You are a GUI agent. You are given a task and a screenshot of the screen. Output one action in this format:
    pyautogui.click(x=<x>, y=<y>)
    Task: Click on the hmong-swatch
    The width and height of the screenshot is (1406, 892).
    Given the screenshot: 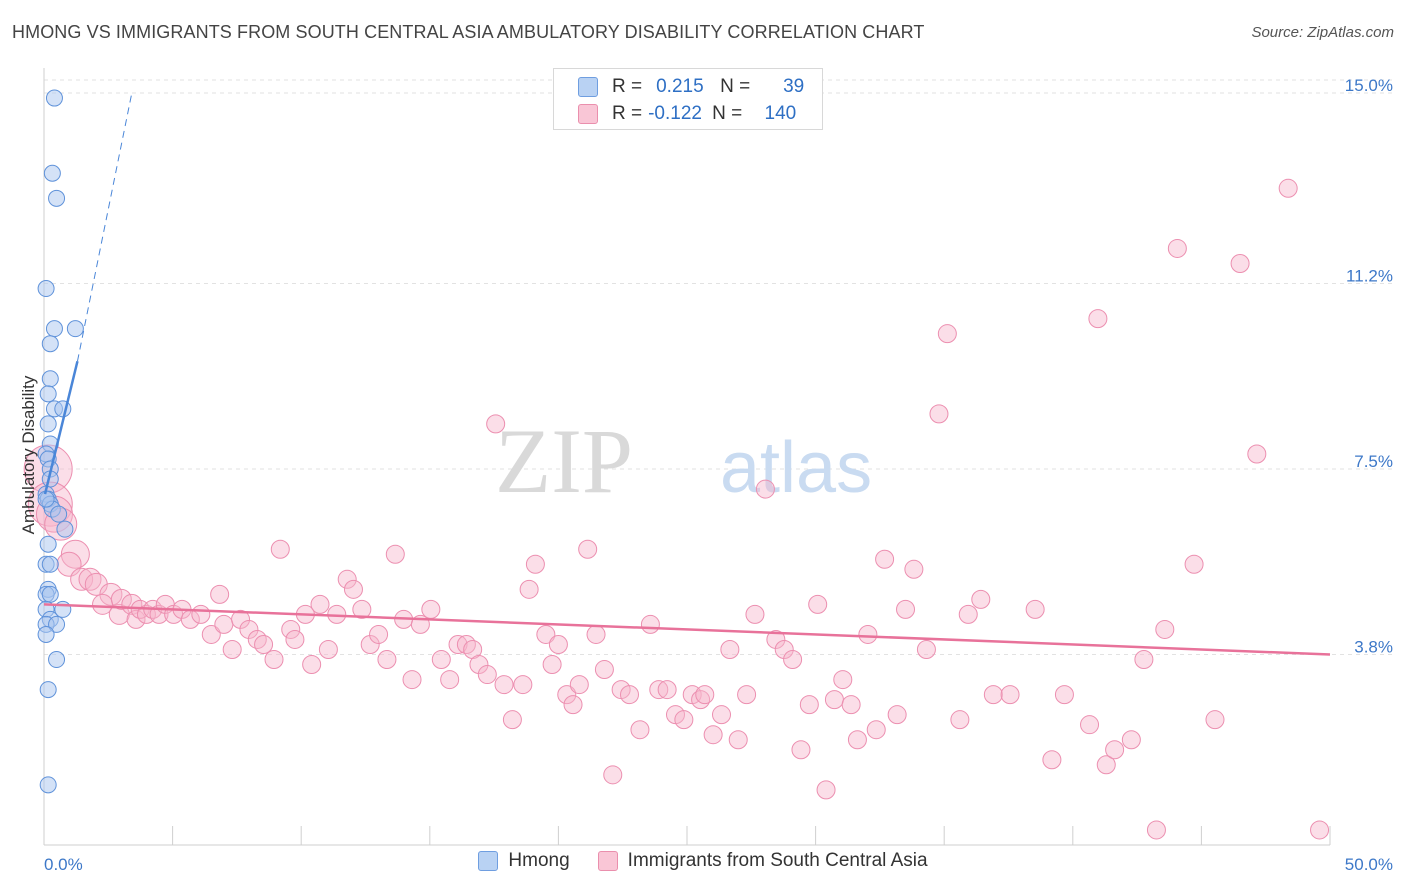 What is the action you would take?
    pyautogui.click(x=588, y=87)
    